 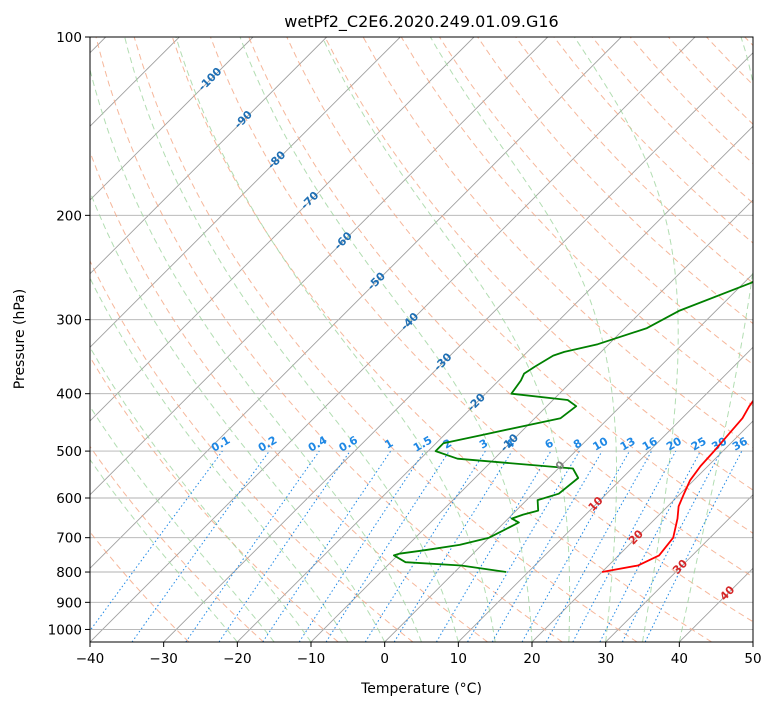 What do you see at coordinates (69, 395) in the screenshot?
I see `y-tick-label: 400` at bounding box center [69, 395].